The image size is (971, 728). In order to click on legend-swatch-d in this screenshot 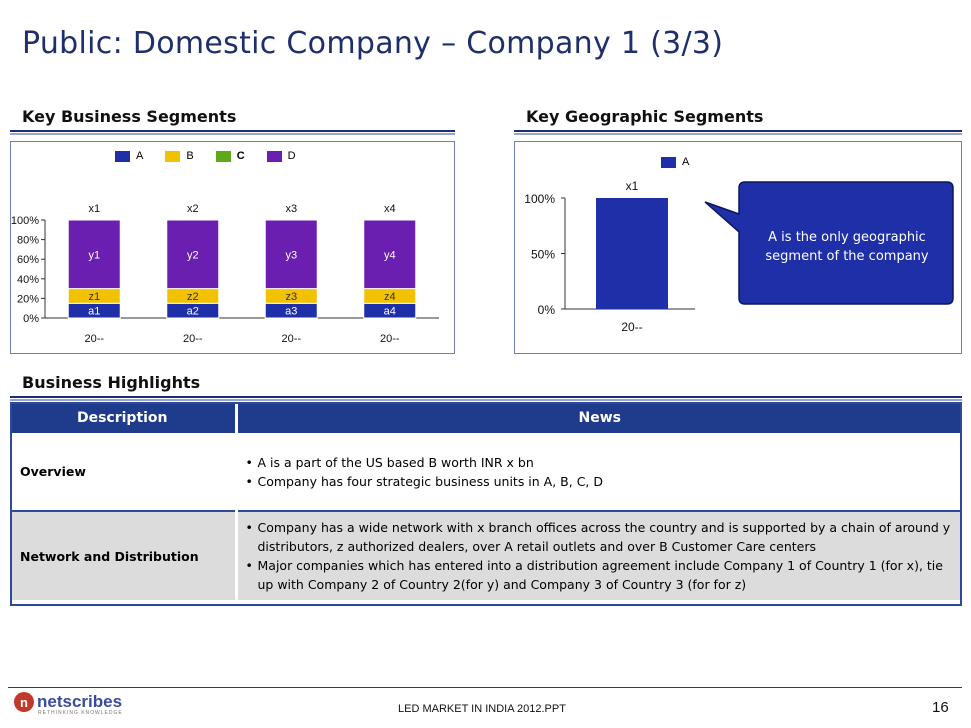, I will do `click(274, 156)`.